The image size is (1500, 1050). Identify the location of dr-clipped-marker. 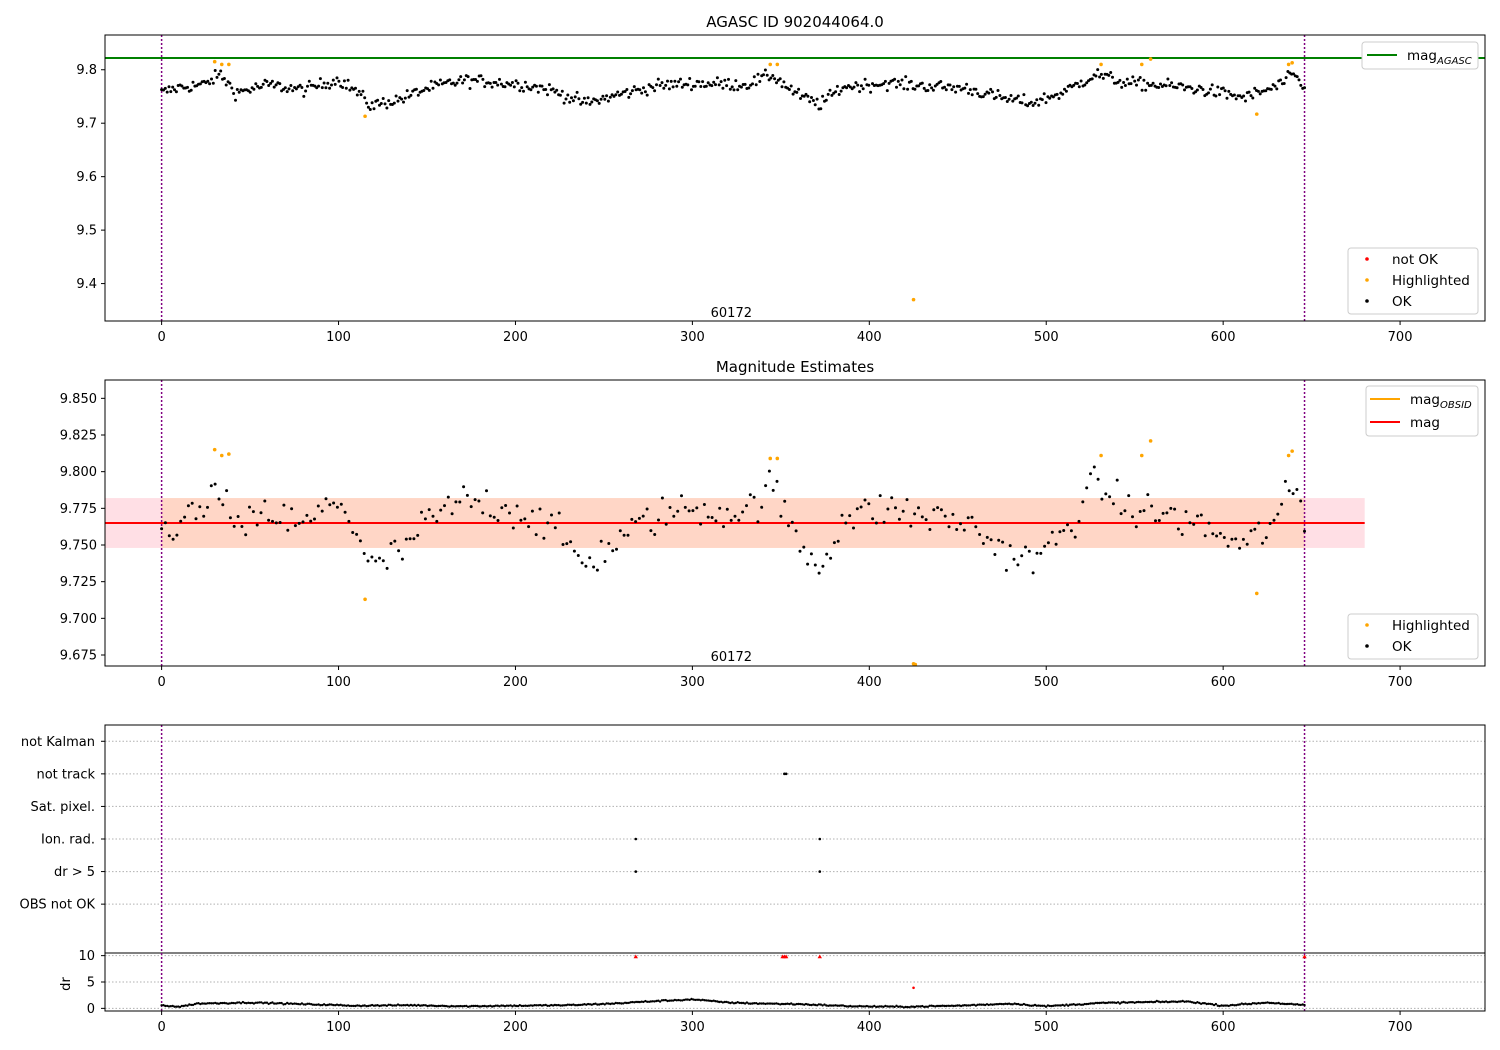
(1304, 956).